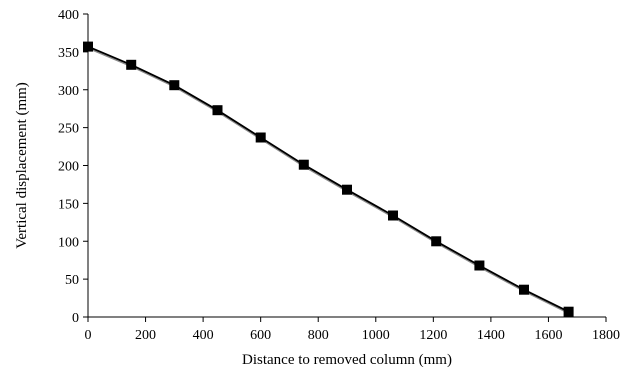  Describe the element at coordinates (68, 53) in the screenshot. I see `y-tick-label: 350` at that location.